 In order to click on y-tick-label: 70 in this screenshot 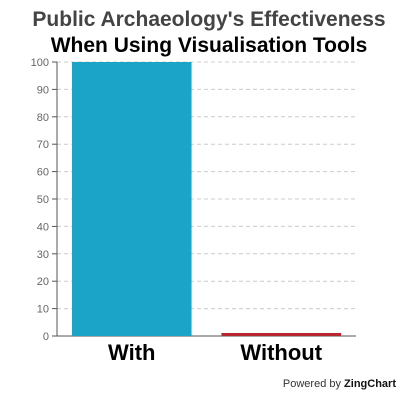, I will do `click(43, 145)`.